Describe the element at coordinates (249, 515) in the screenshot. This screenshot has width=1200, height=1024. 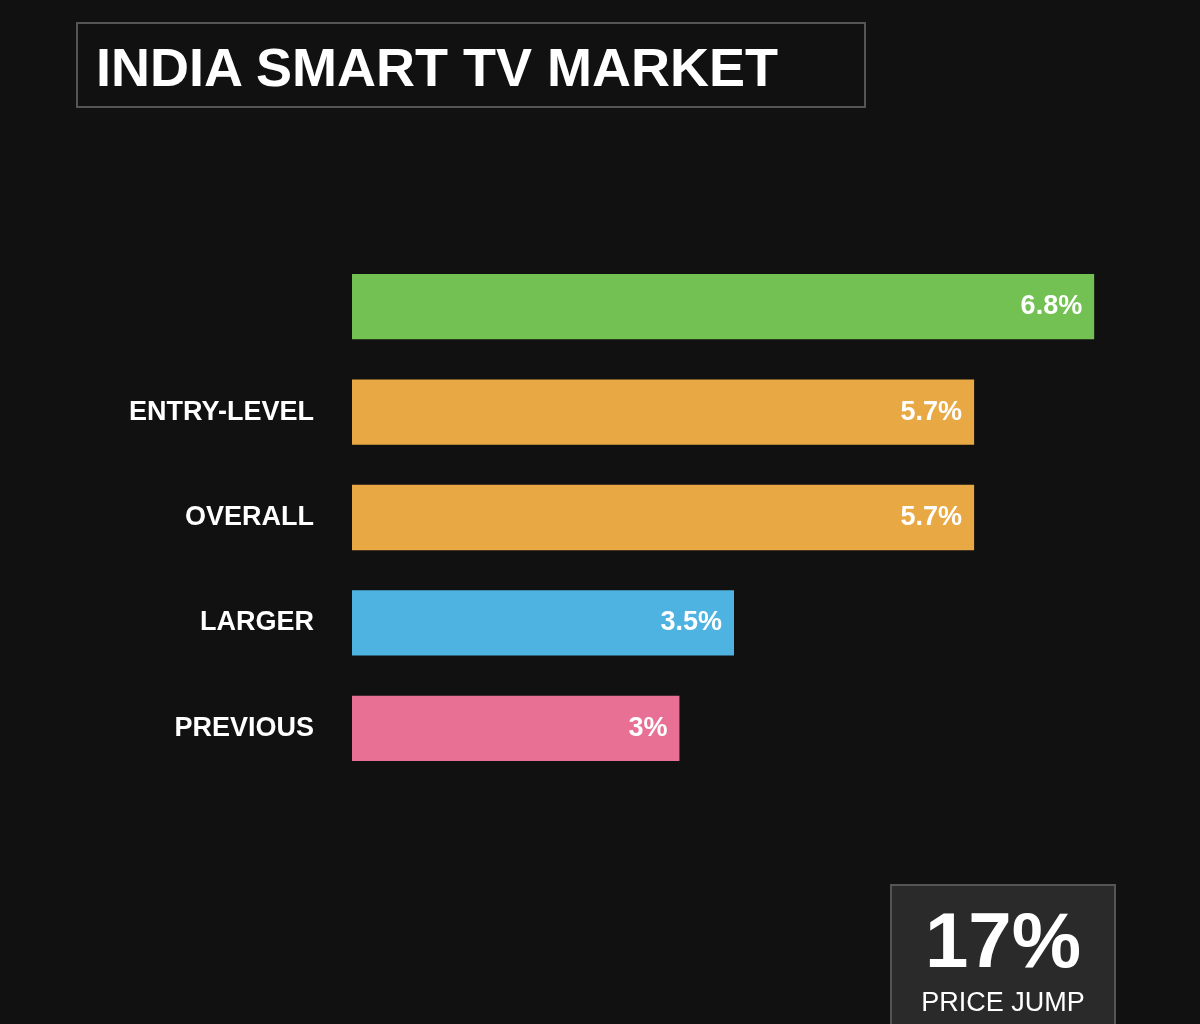
I see `y-tick-label: OVERALL` at that location.